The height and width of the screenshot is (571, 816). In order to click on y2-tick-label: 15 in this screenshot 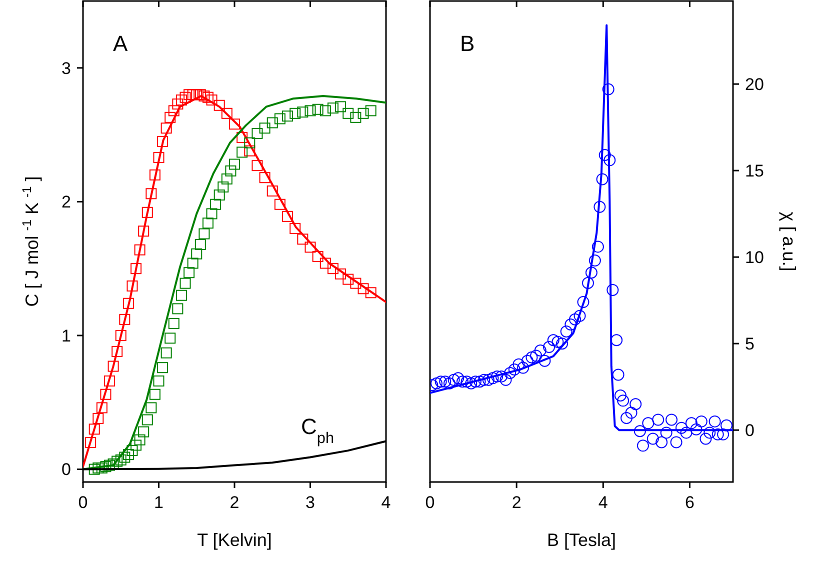, I will do `click(754, 171)`.